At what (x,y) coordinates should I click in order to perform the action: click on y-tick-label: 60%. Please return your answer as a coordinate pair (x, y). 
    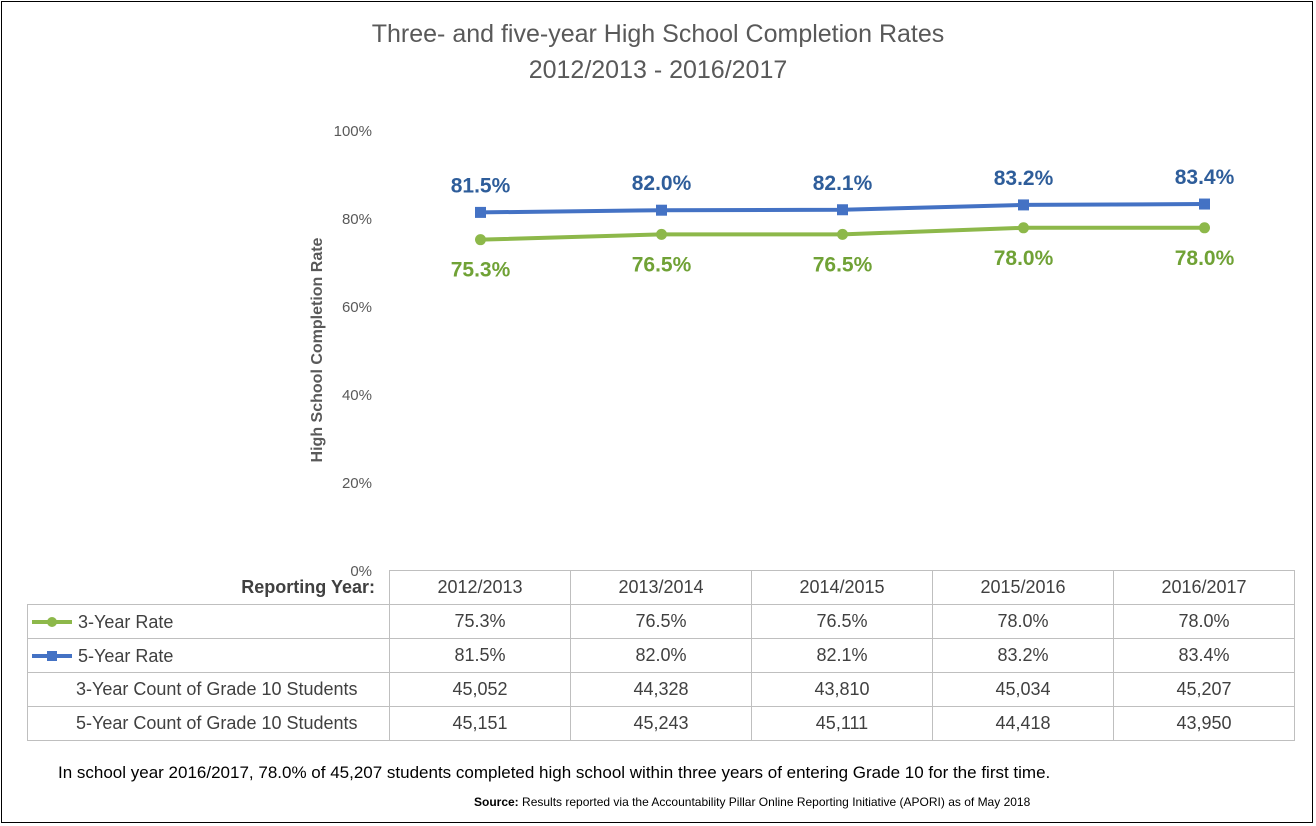
    Looking at the image, I should click on (357, 307).